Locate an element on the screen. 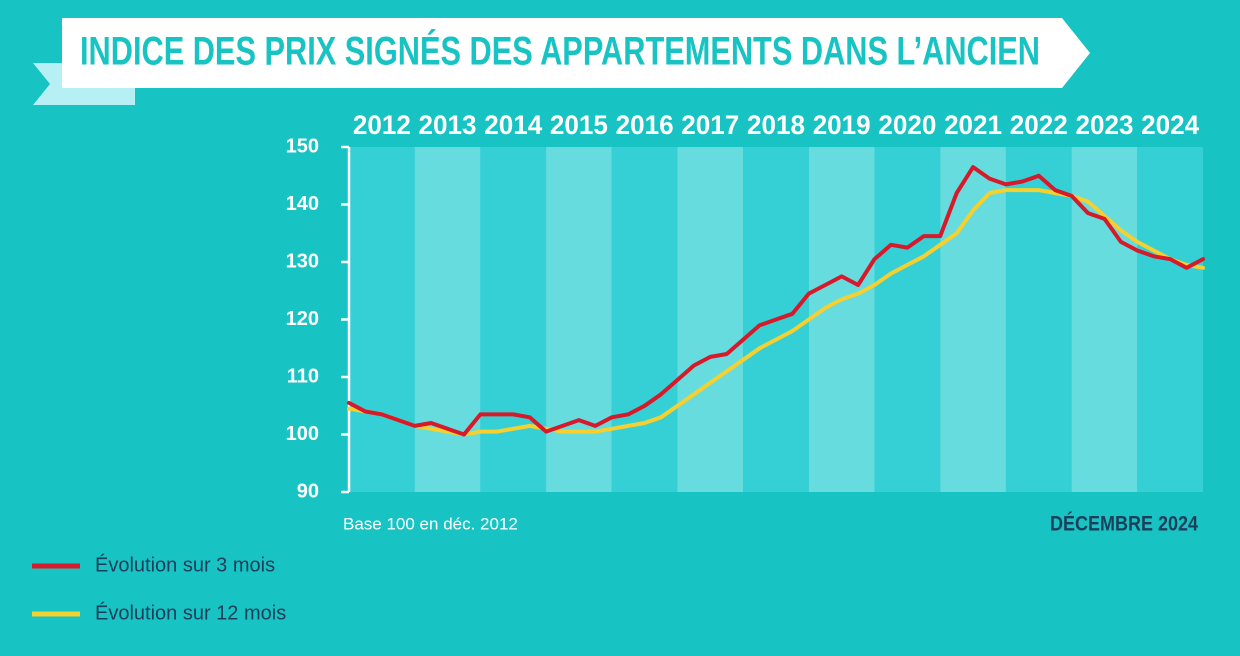 The width and height of the screenshot is (1240, 656). year-label: 2024 is located at coordinates (1170, 125).